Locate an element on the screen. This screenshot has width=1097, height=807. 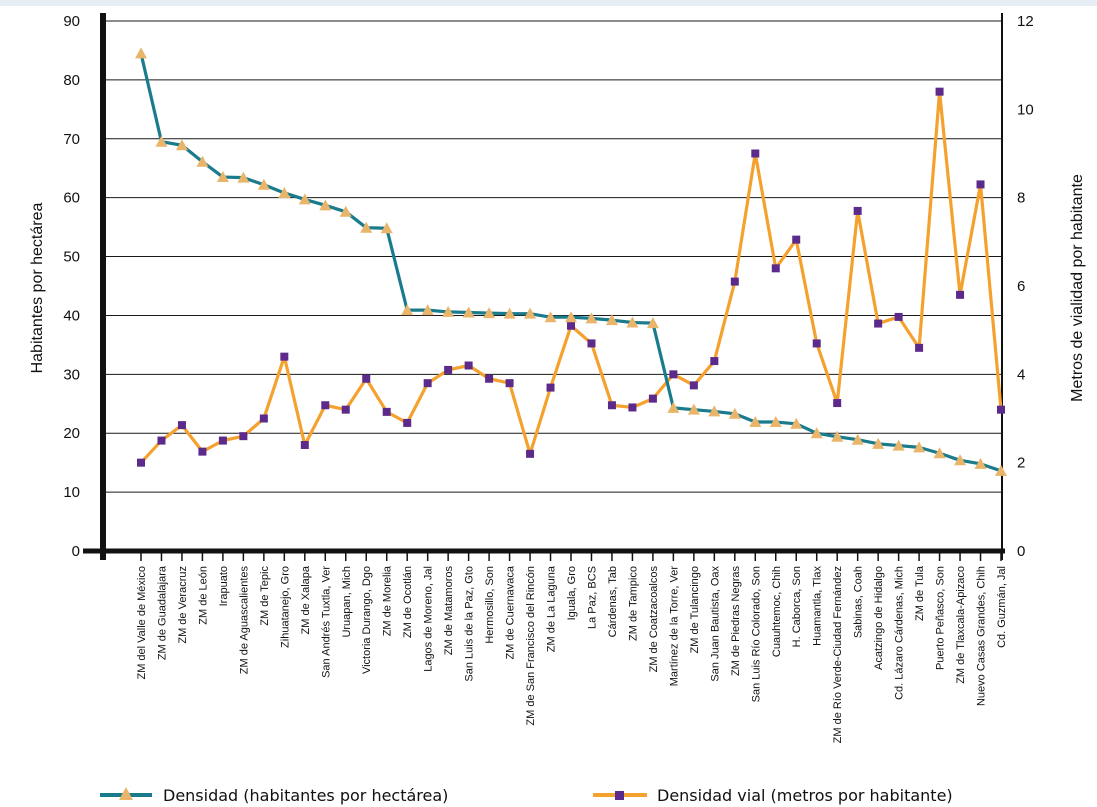
y-tick-label: 0 is located at coordinates (76, 551).